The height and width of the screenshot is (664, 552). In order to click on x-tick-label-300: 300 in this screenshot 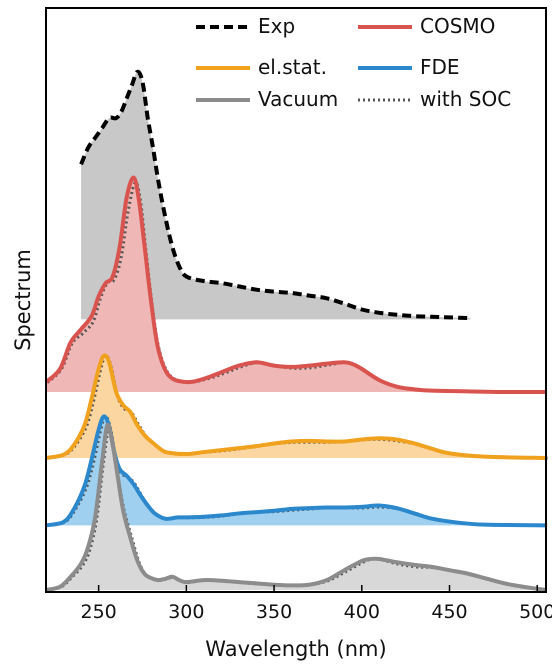, I will do `click(186, 612)`.